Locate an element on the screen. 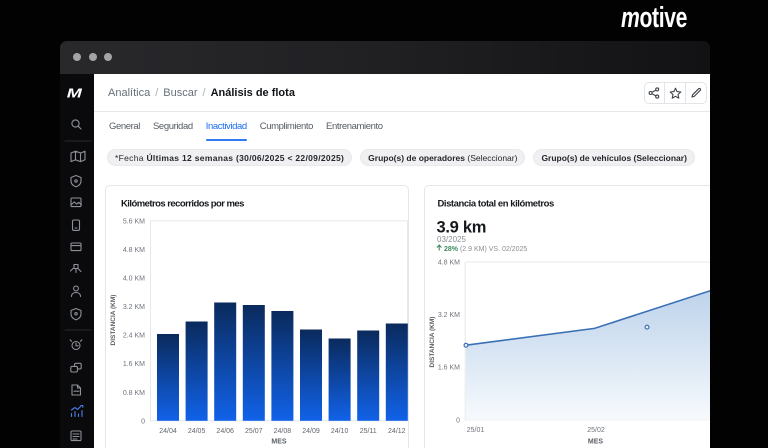  svg-text: 24/12 is located at coordinates (397, 431).